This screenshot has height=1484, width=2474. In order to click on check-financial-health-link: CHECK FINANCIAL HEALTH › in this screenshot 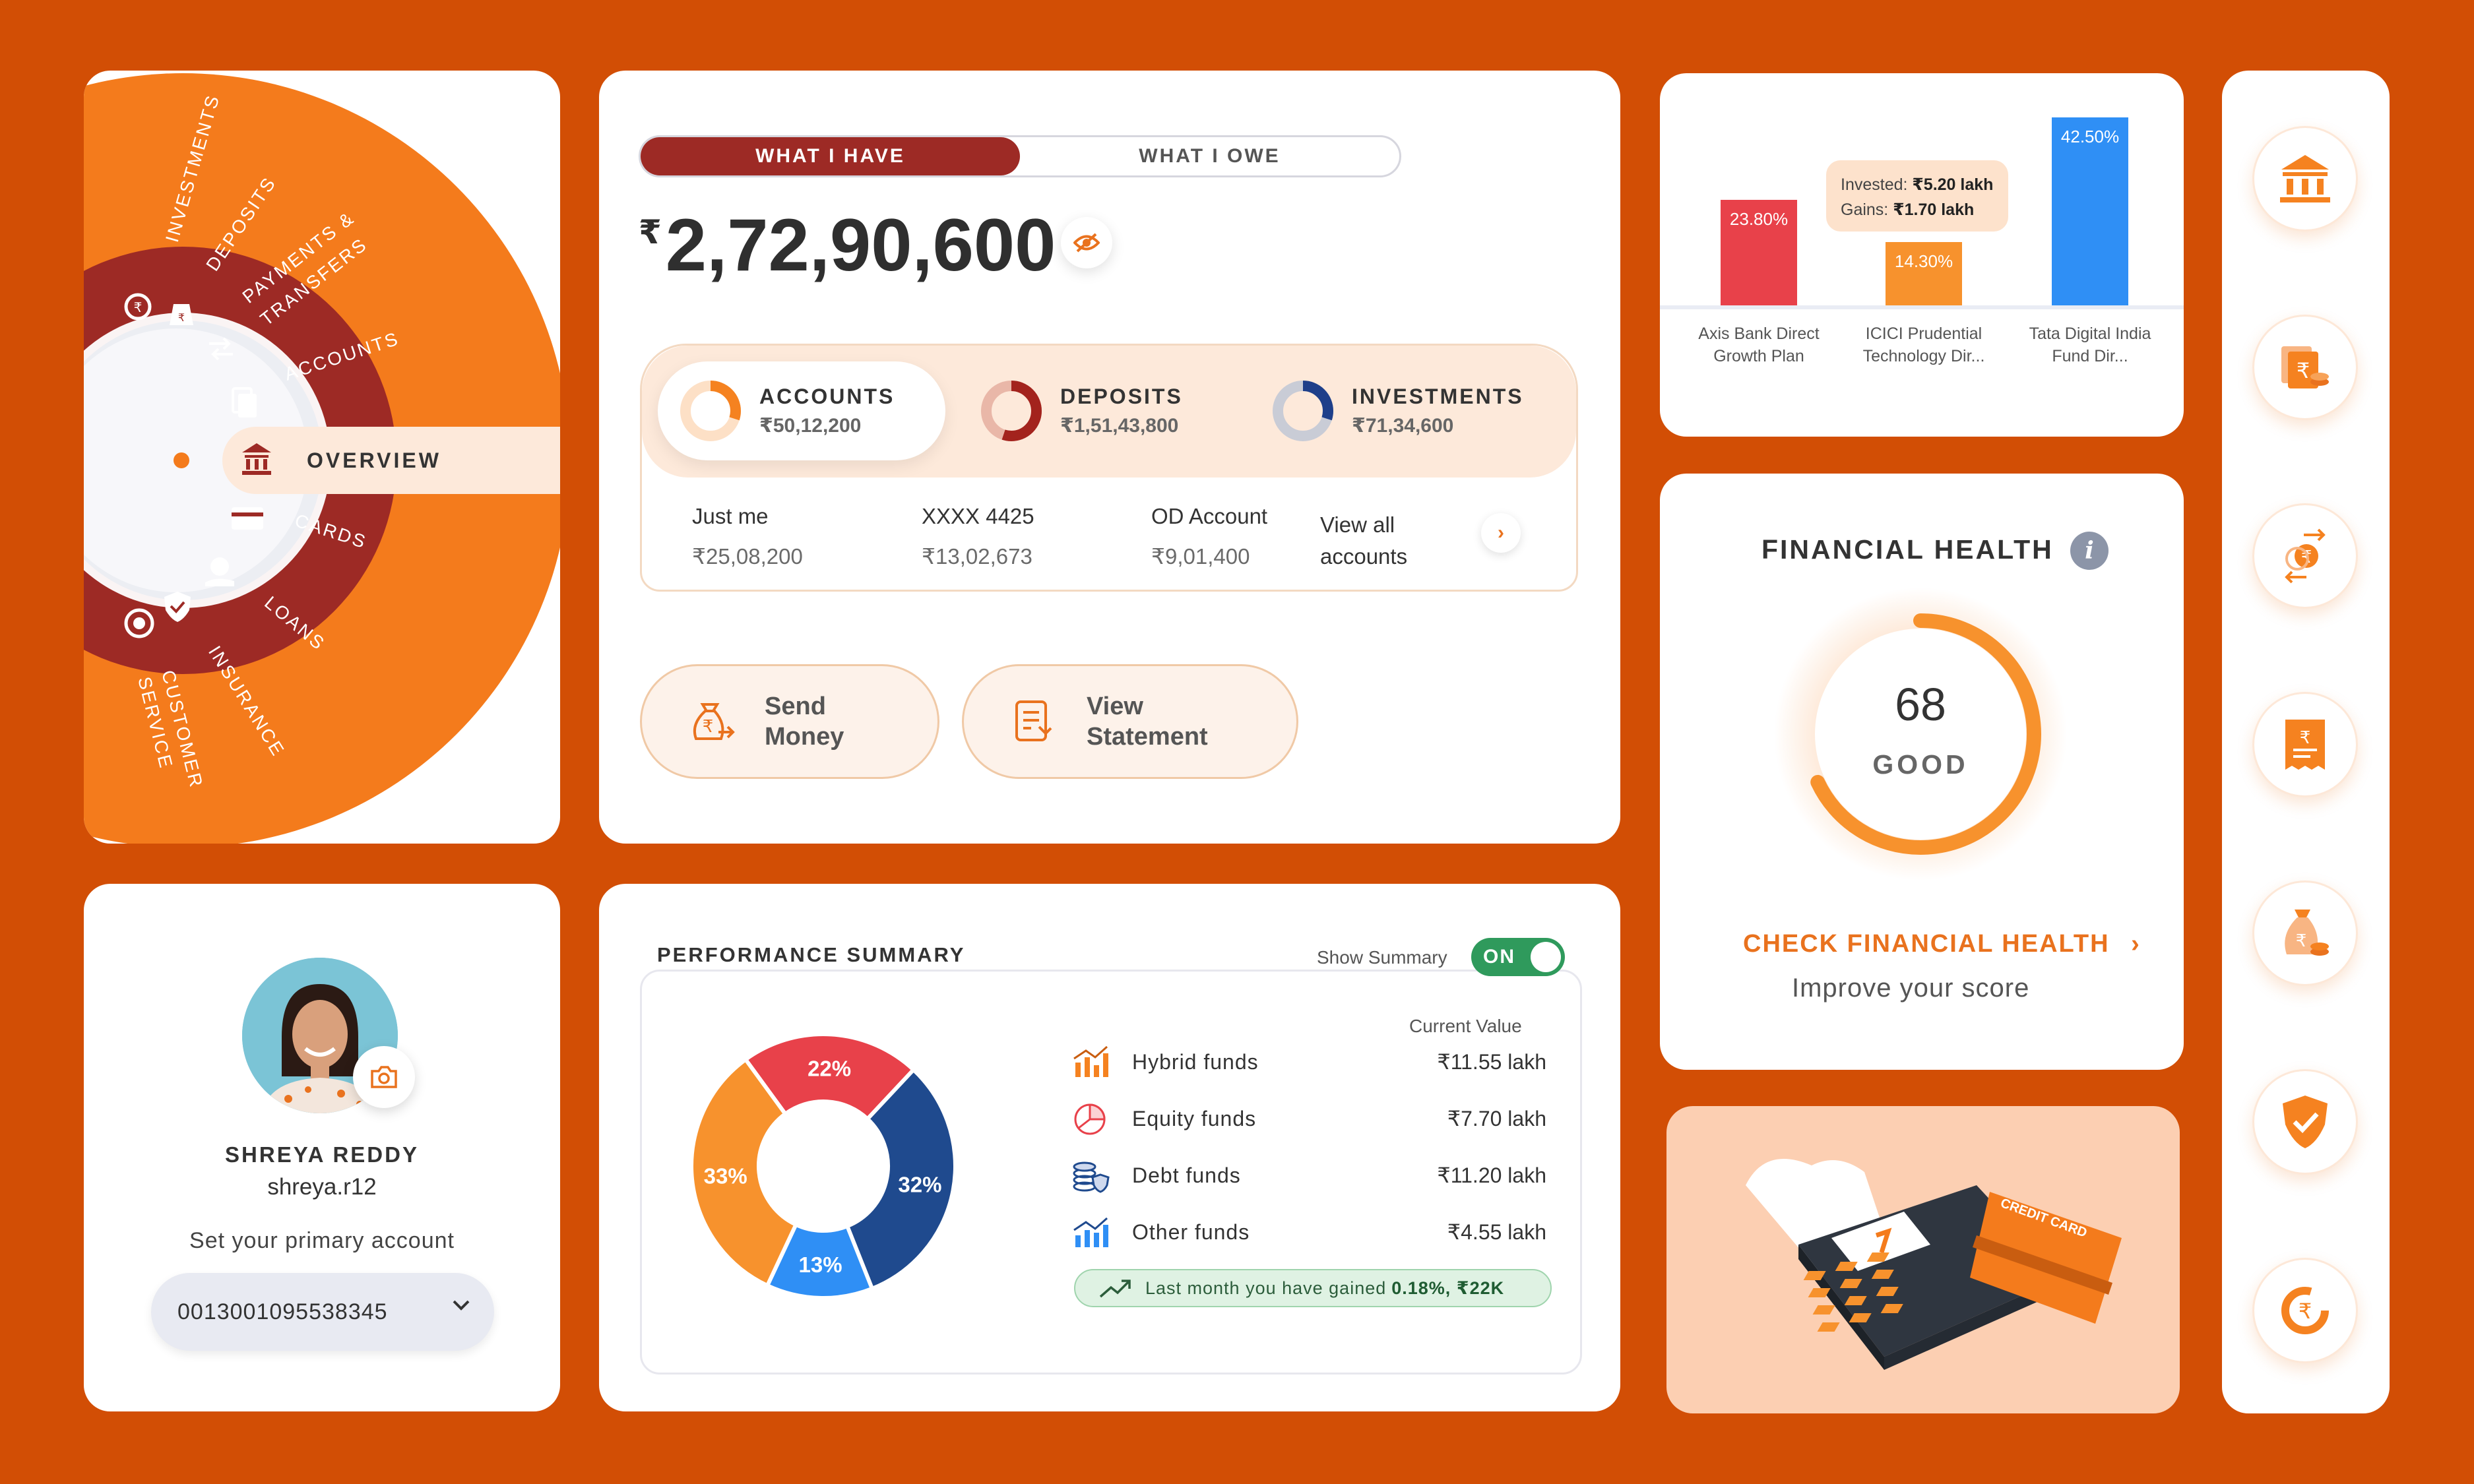, I will do `click(1942, 944)`.